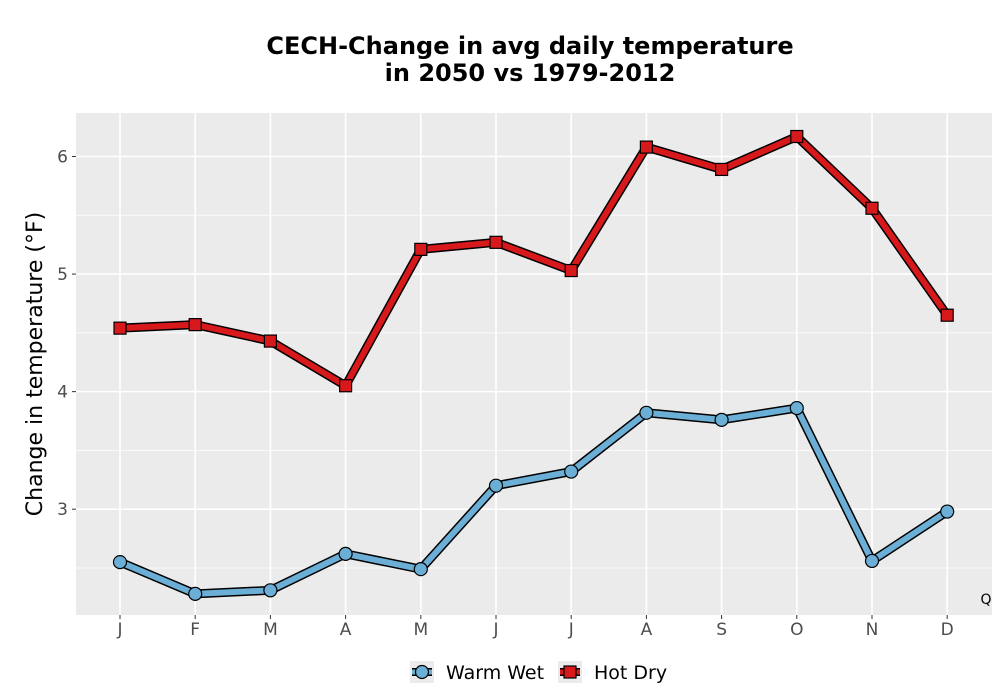  I want to click on y-tick-label: 5, so click(62, 275).